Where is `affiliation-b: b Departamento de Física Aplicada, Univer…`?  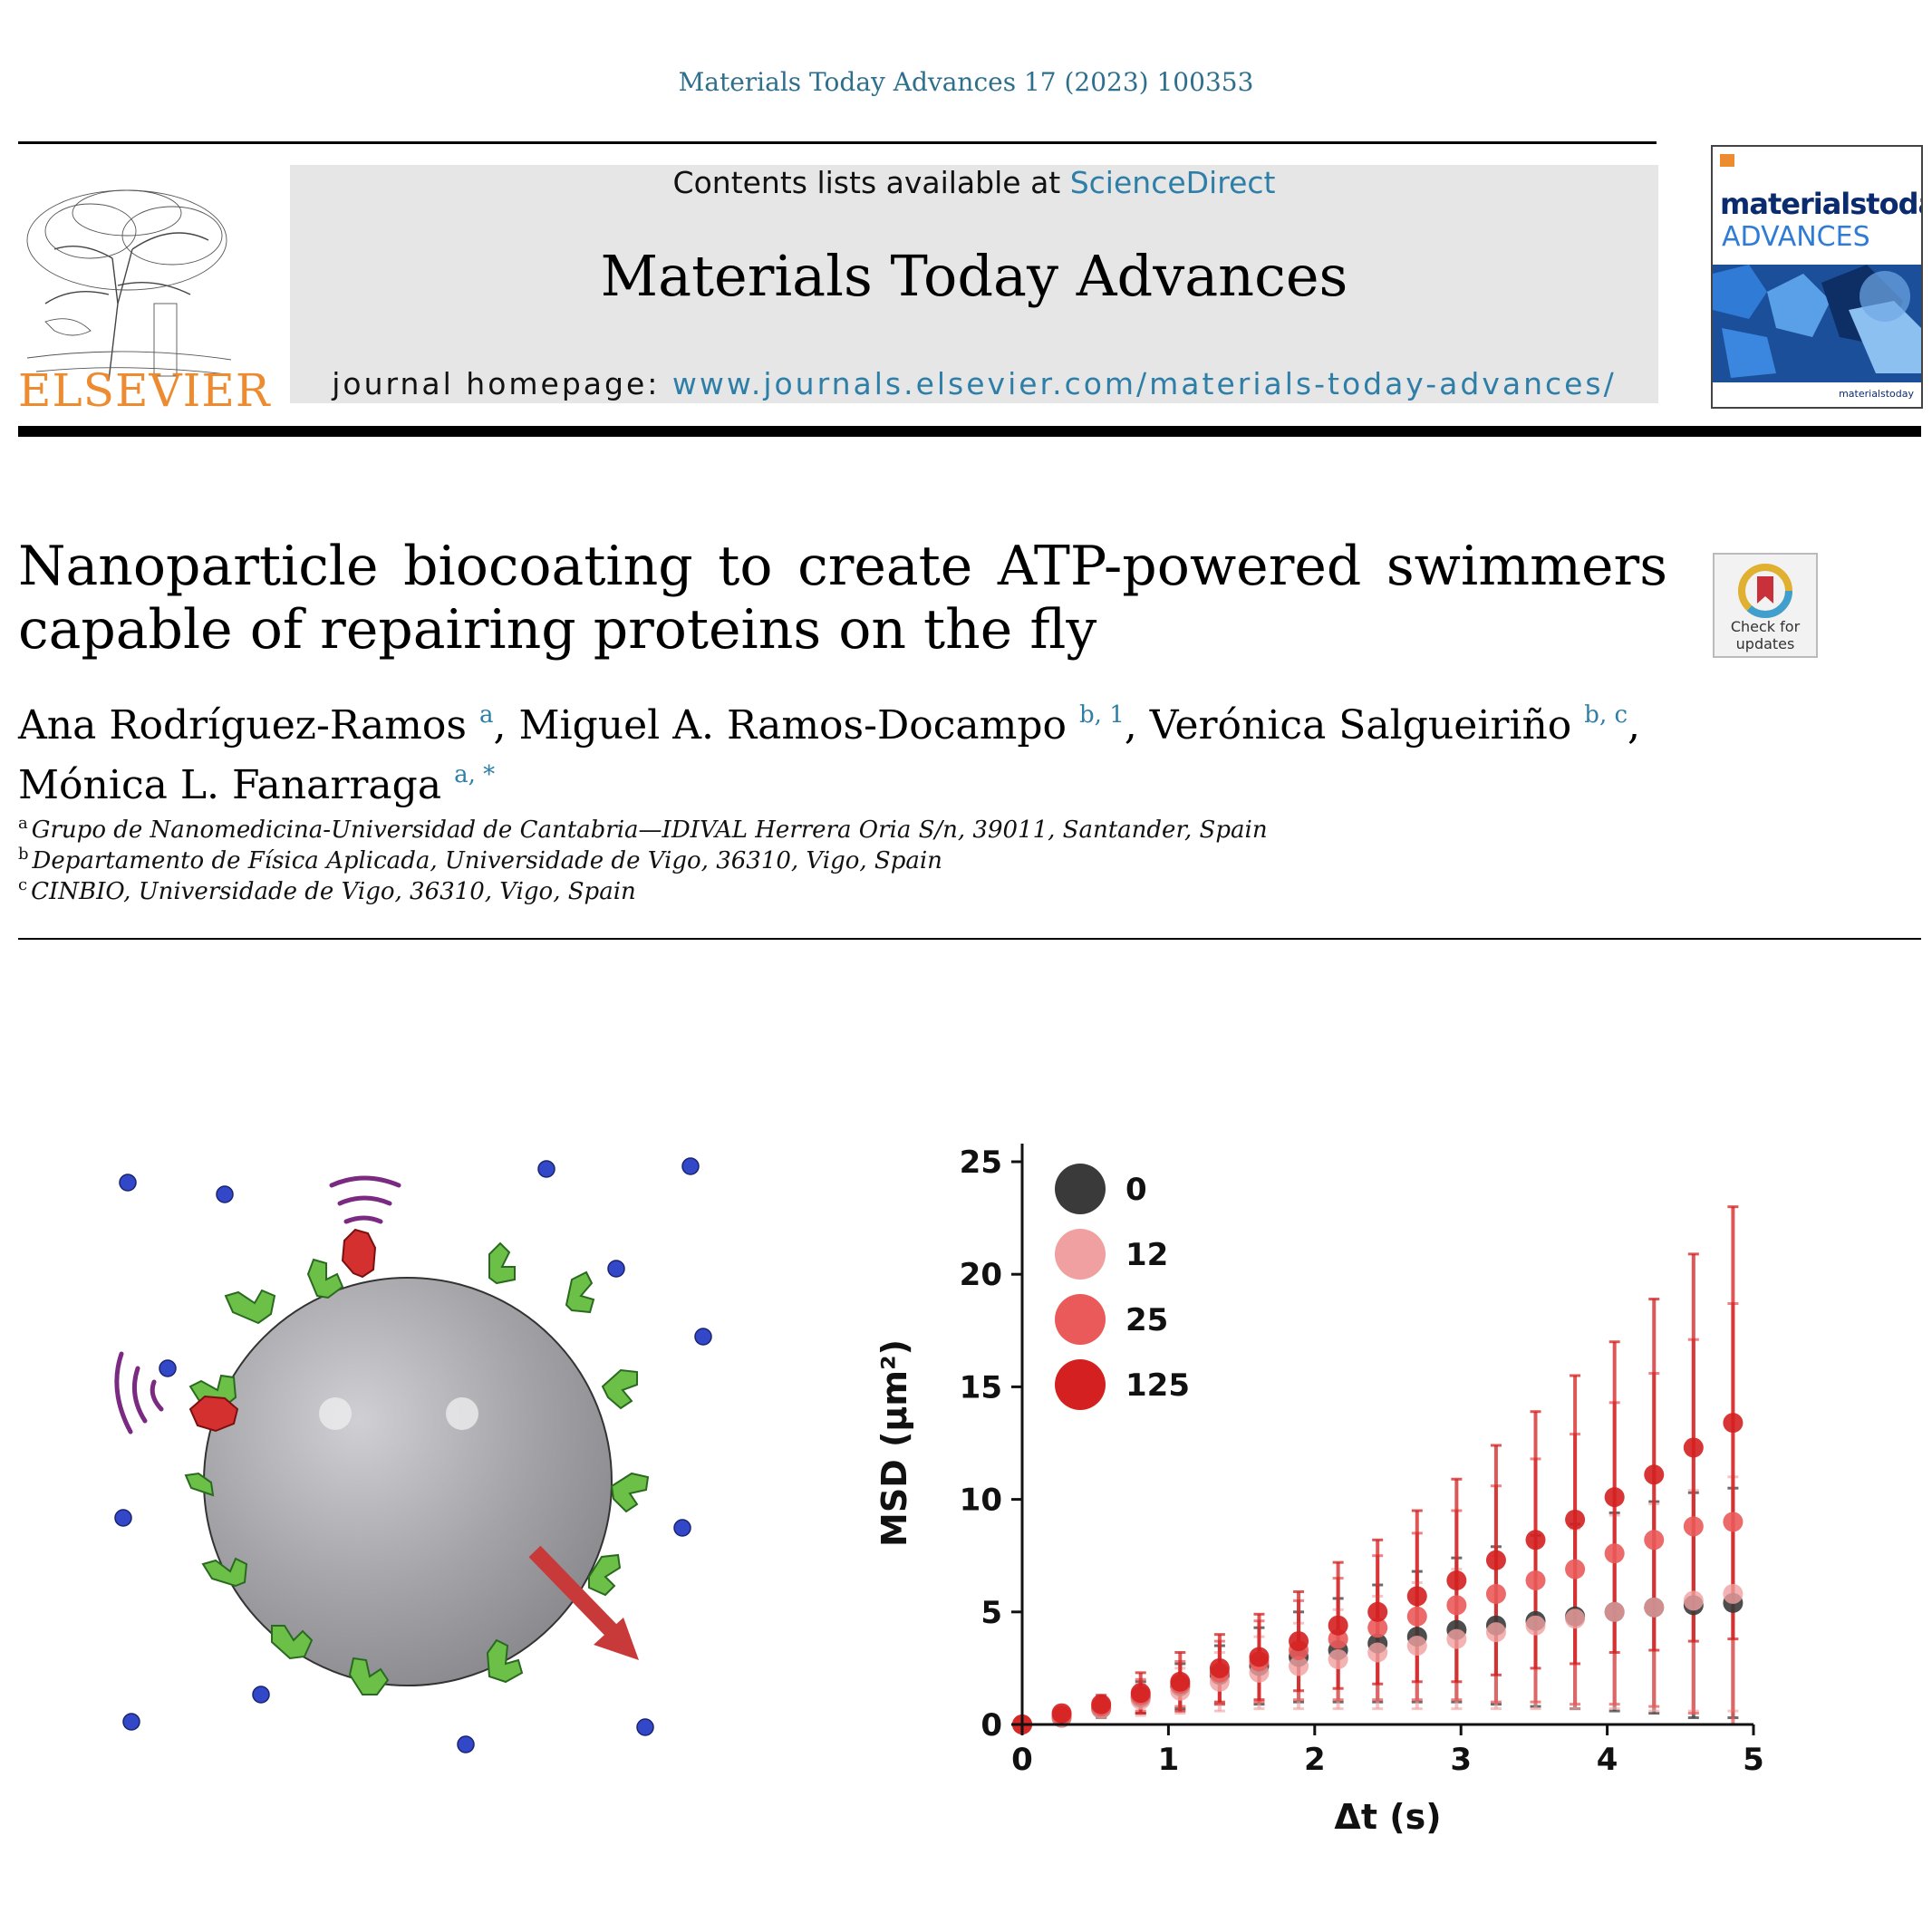
affiliation-b: b Departamento de Física Aplicada, Univer… is located at coordinates (480, 860).